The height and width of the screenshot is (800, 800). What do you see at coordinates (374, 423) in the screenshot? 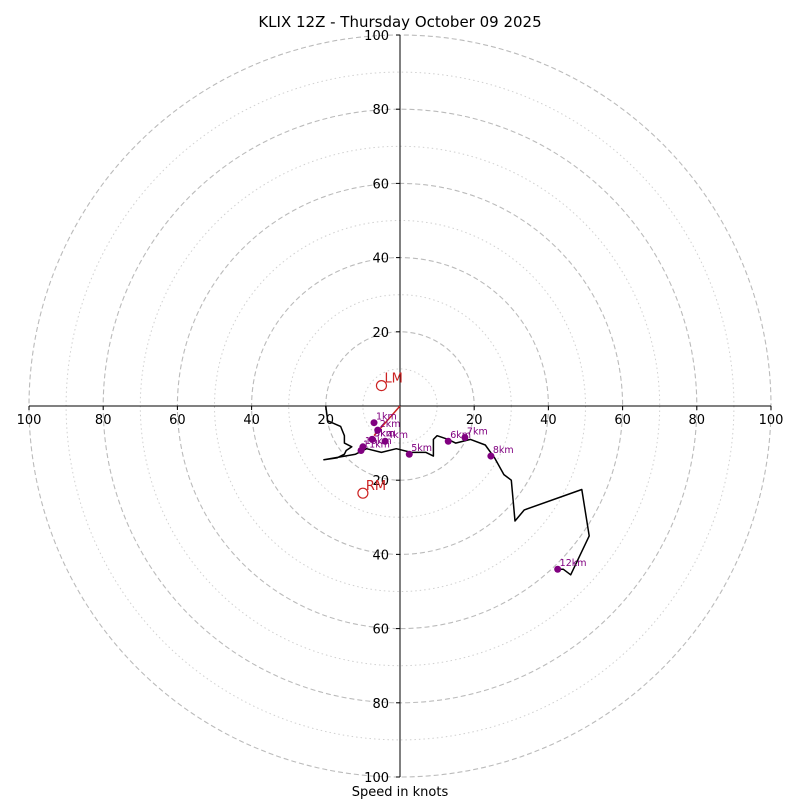
I see `height-marker-1km` at bounding box center [374, 423].